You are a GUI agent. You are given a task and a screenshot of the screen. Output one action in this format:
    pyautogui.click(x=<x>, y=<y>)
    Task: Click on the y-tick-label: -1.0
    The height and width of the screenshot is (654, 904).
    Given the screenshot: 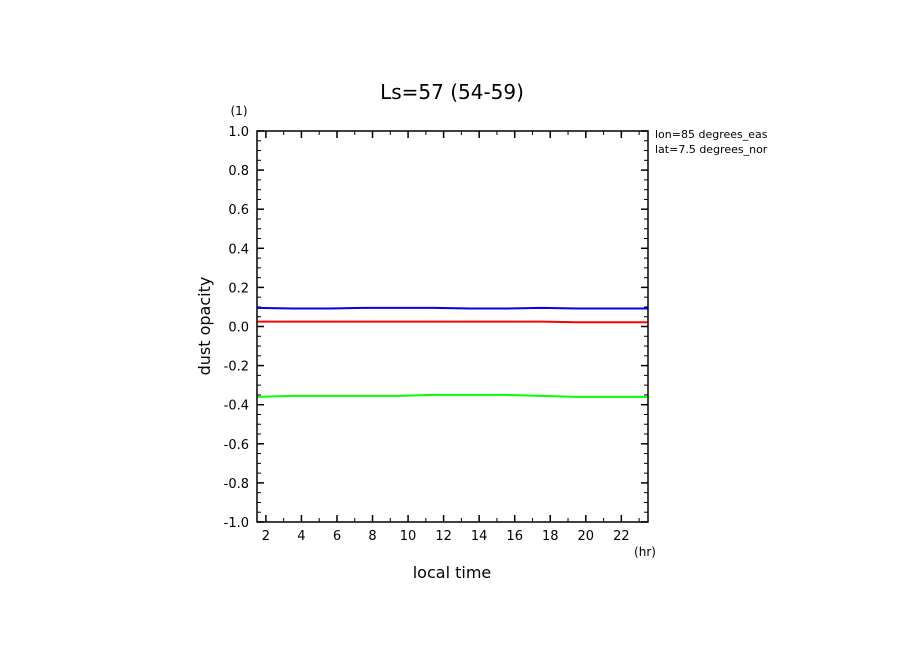 What is the action you would take?
    pyautogui.click(x=236, y=523)
    